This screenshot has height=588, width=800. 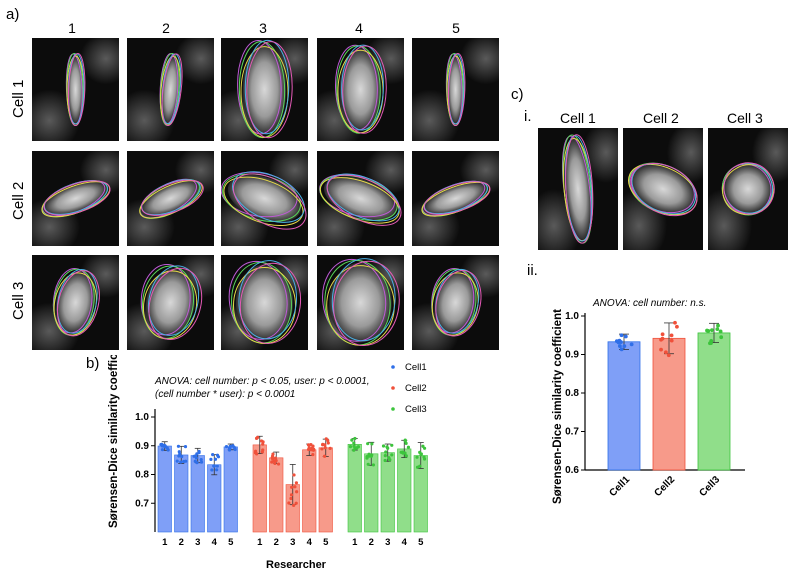 What do you see at coordinates (359, 28) in the screenshot?
I see `column-header-4: 4` at bounding box center [359, 28].